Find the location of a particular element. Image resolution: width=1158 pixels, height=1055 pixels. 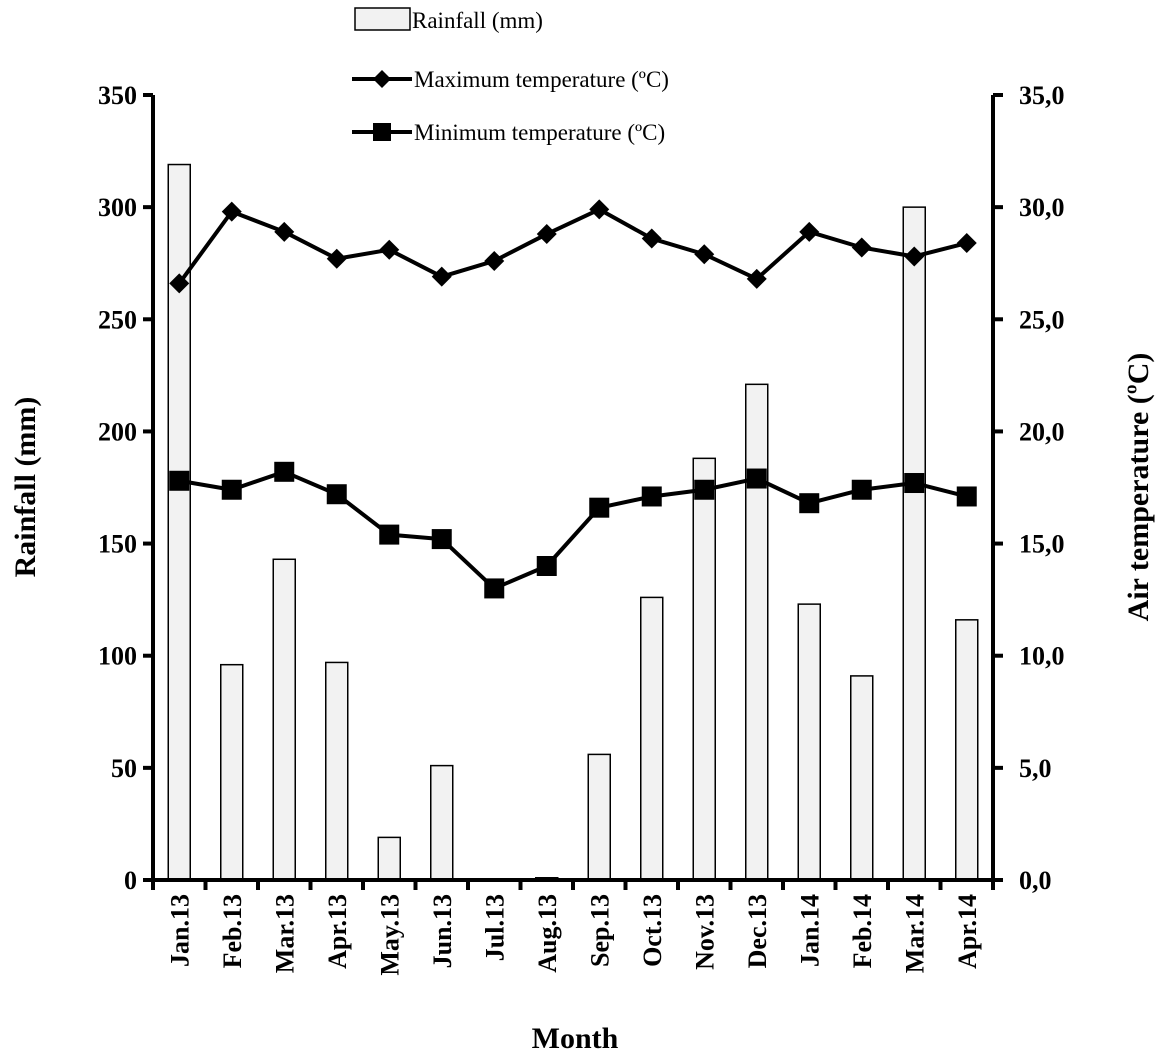

x-tick-label: Feb.13 is located at coordinates (232, 931).